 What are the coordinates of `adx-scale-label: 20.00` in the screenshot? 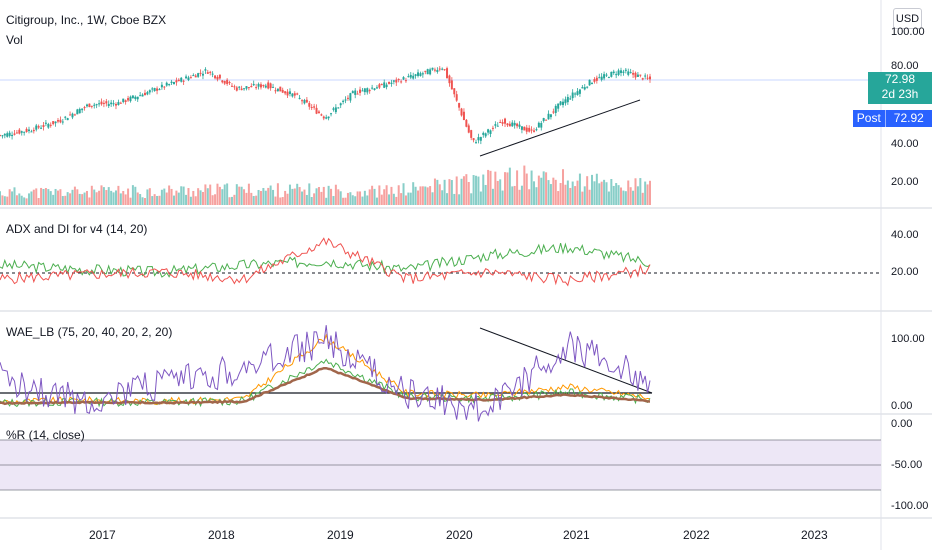 It's located at (905, 272).